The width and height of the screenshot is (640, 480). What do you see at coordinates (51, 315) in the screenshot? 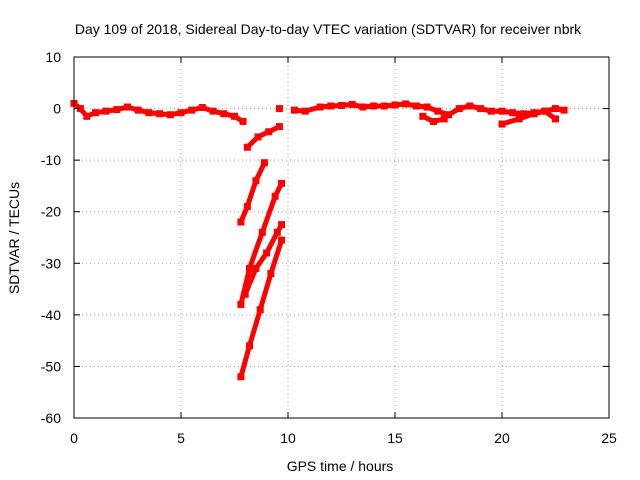
I see `y-tick-label: -40` at bounding box center [51, 315].